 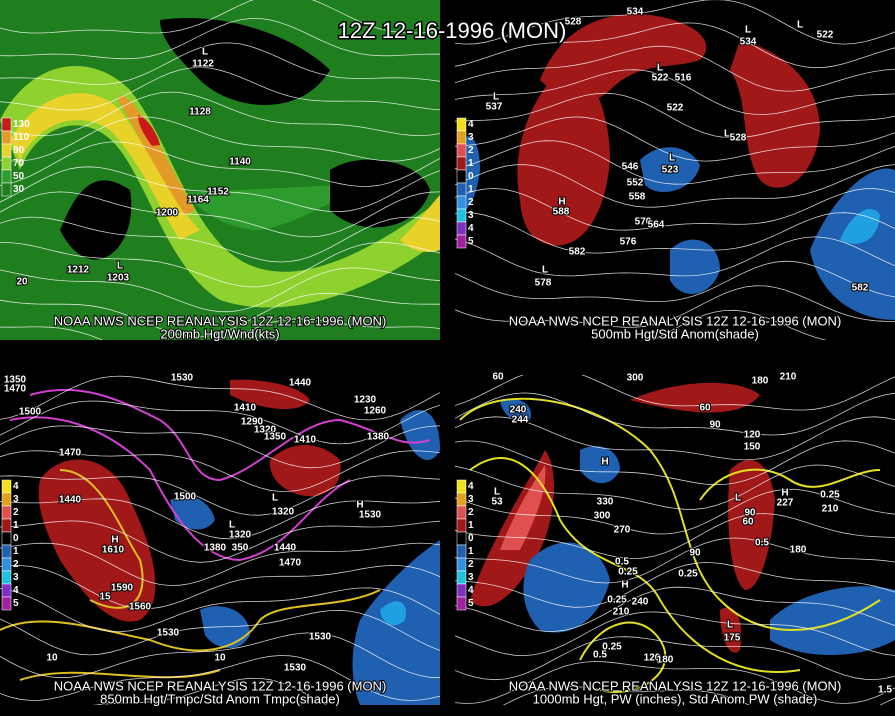 What do you see at coordinates (15, 389) in the screenshot?
I see `contour-label: 1470` at bounding box center [15, 389].